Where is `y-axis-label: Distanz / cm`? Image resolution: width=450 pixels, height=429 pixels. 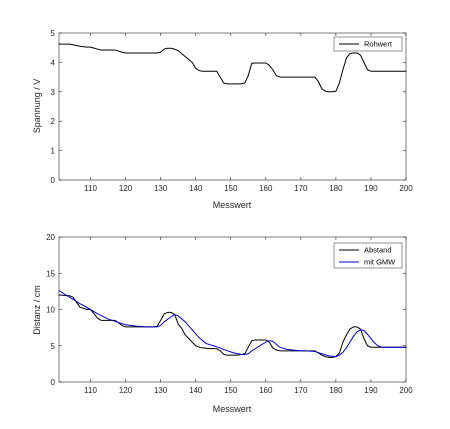
y-axis-label: Distanz / cm is located at coordinates (37, 310).